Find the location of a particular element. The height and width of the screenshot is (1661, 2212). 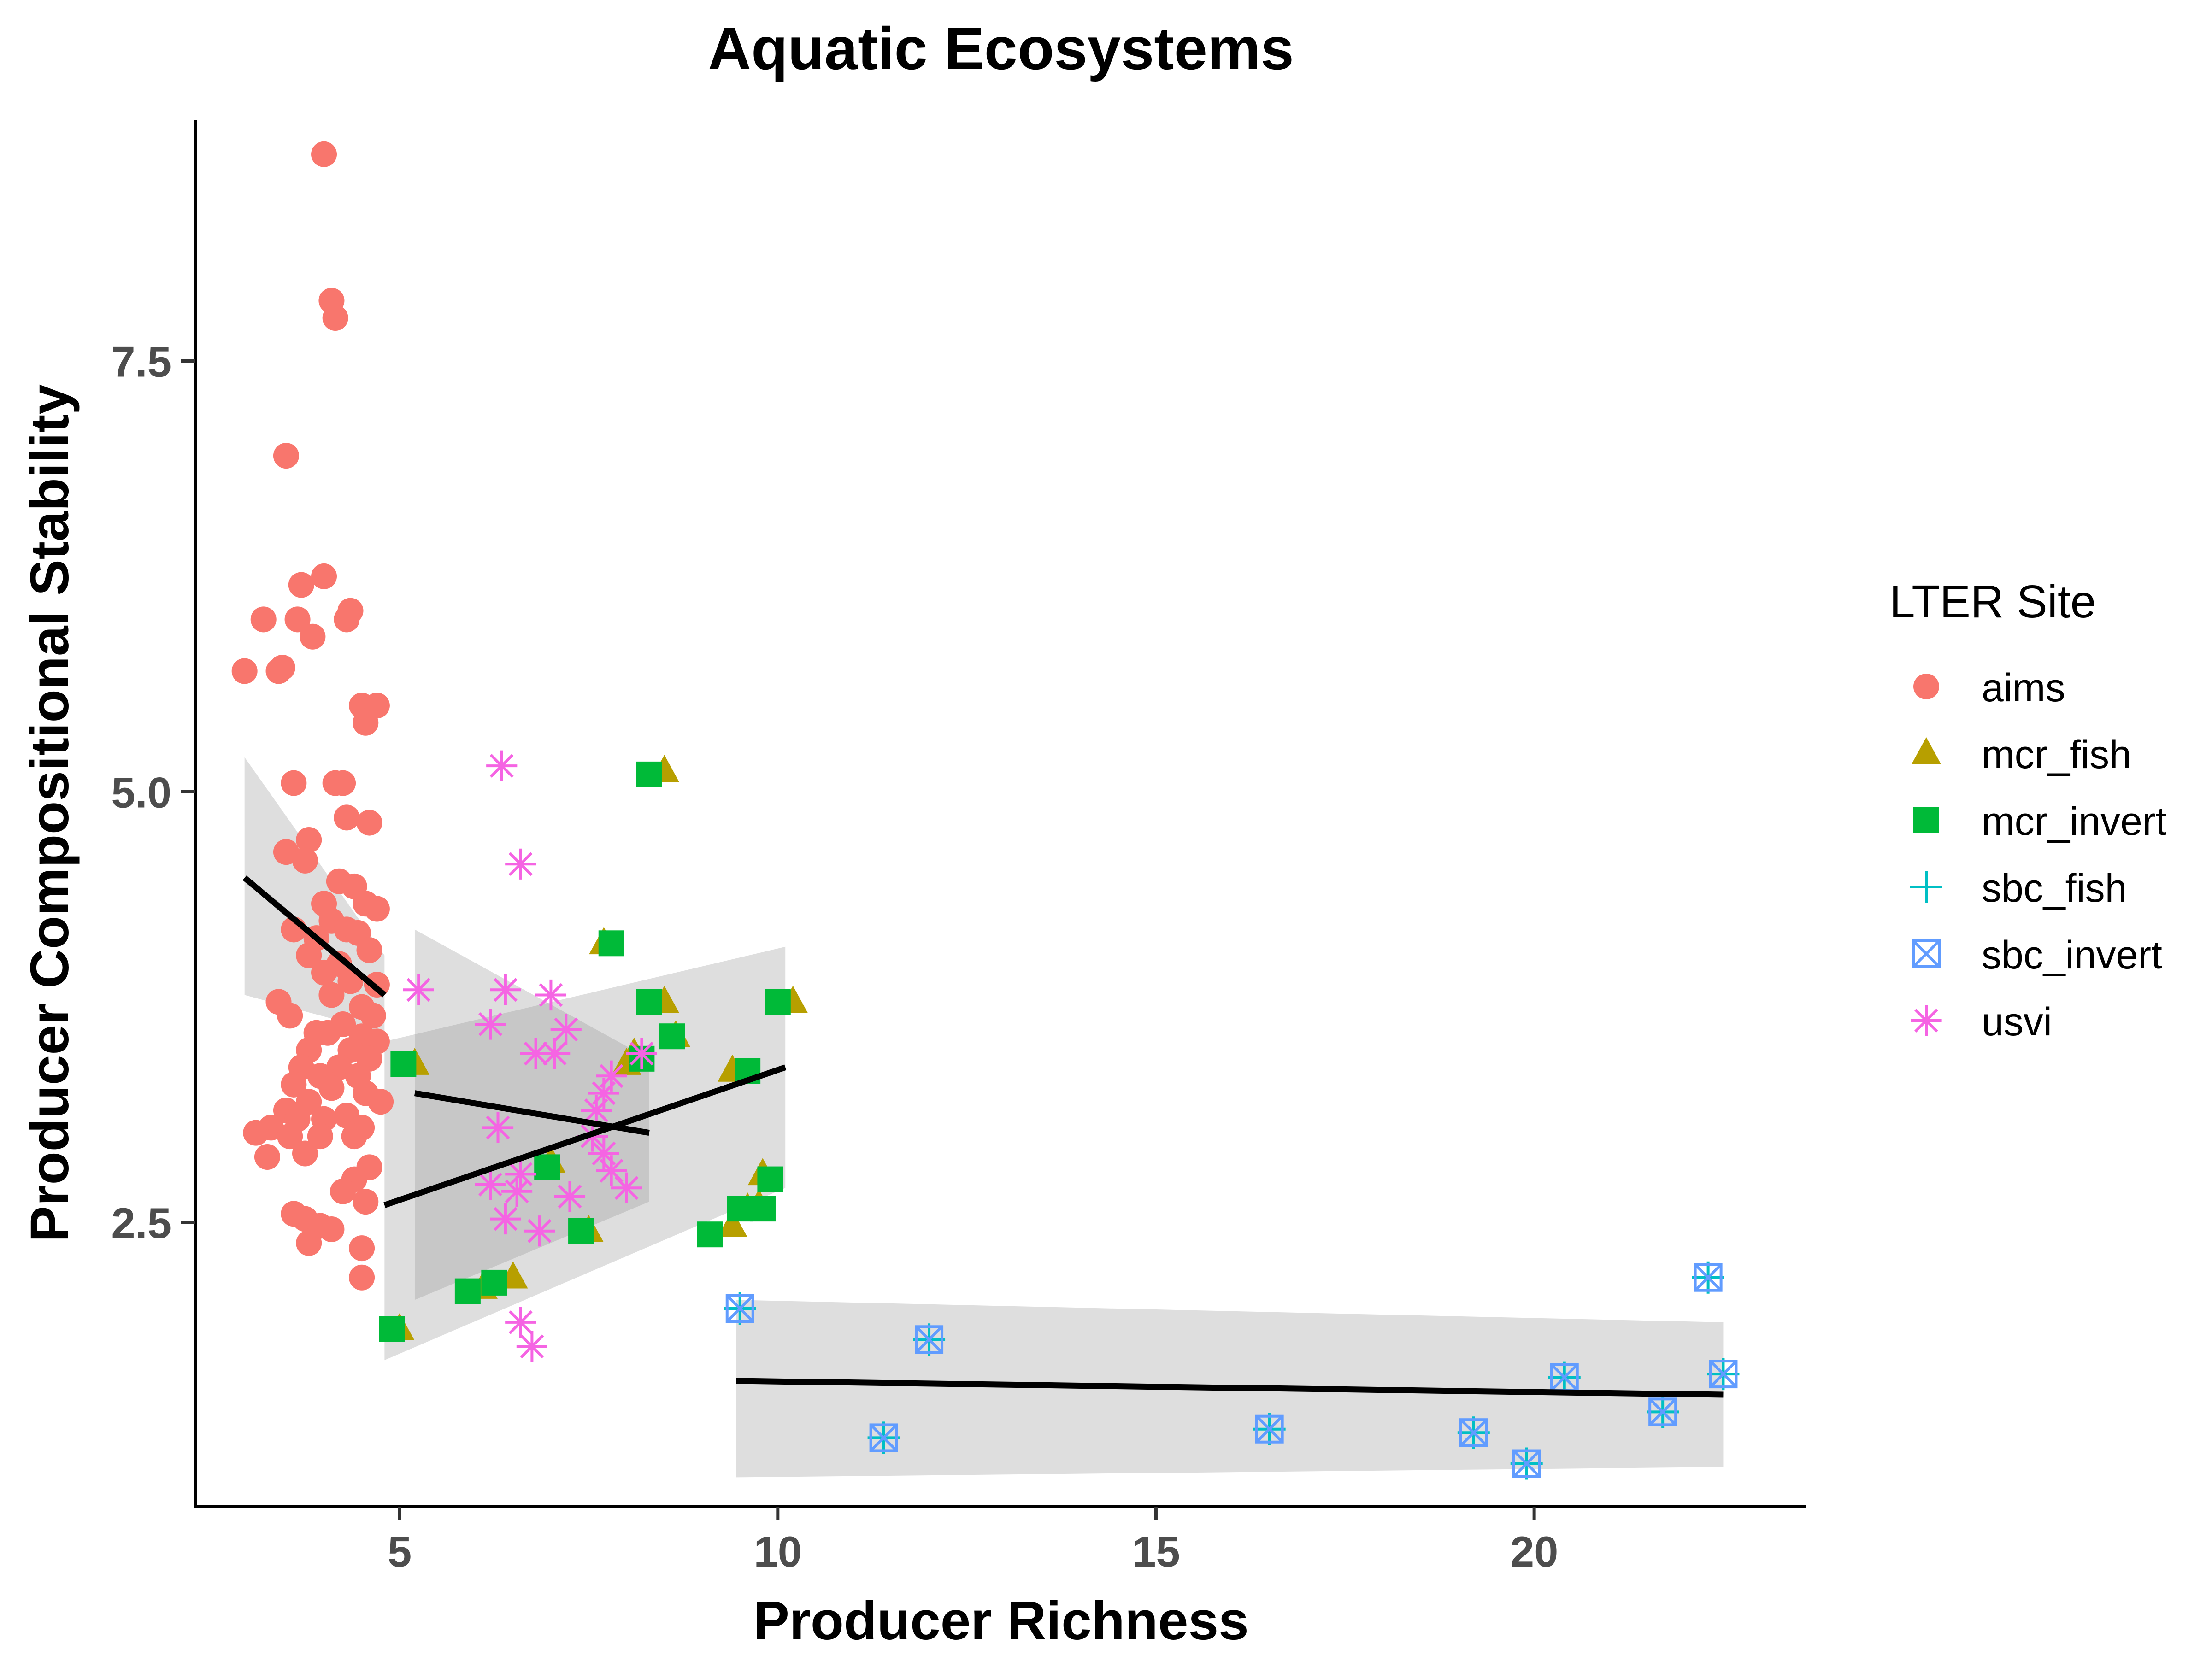

x-tick-label: 5 is located at coordinates (400, 1551).